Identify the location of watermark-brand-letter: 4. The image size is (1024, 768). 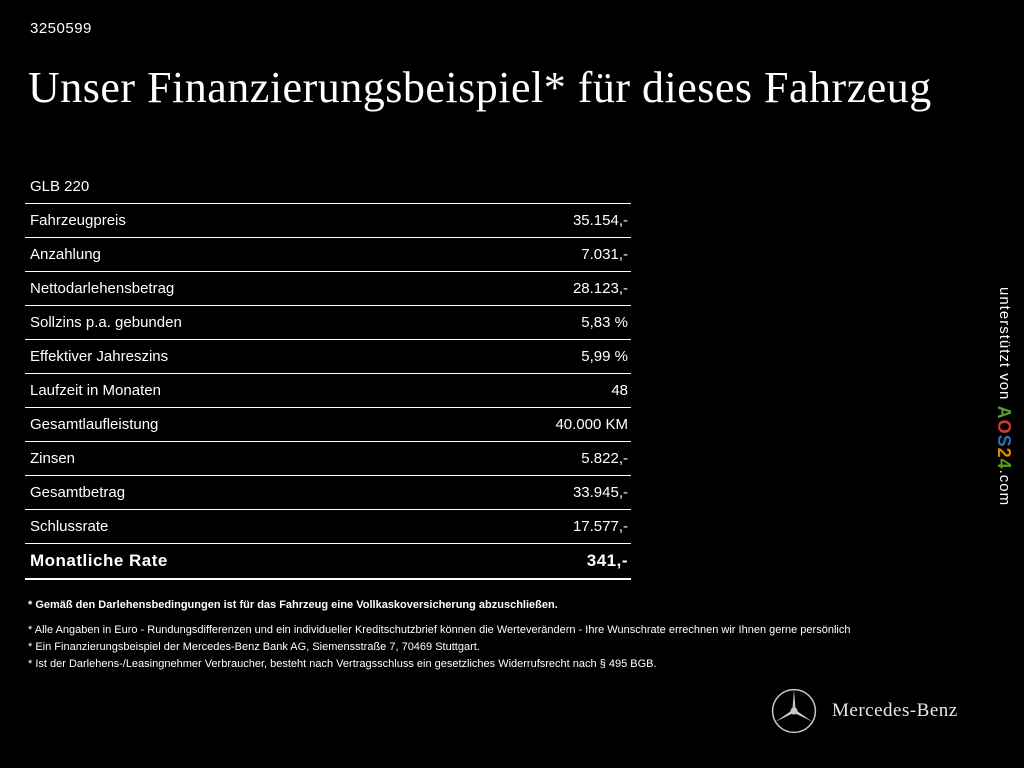
(1004, 464).